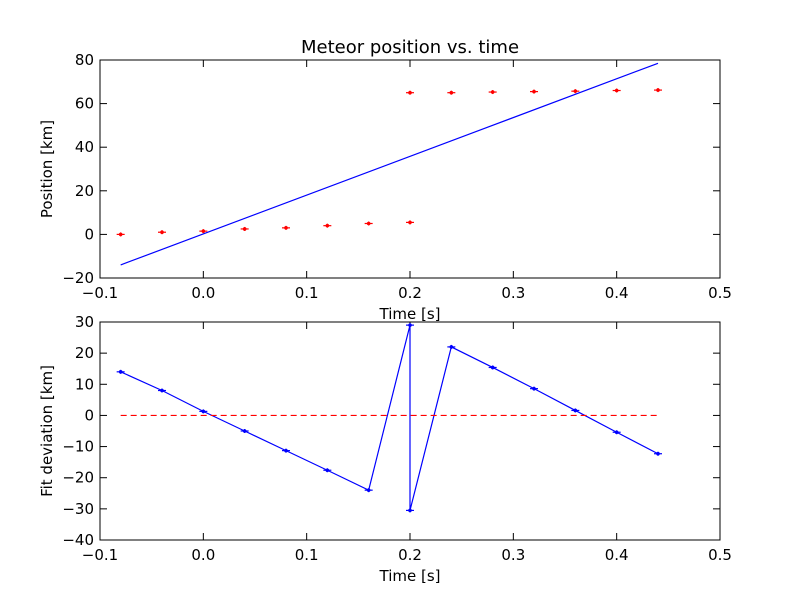 Image resolution: width=800 pixels, height=600 pixels. Describe the element at coordinates (84, 104) in the screenshot. I see `position-y-tick-label: 60` at that location.